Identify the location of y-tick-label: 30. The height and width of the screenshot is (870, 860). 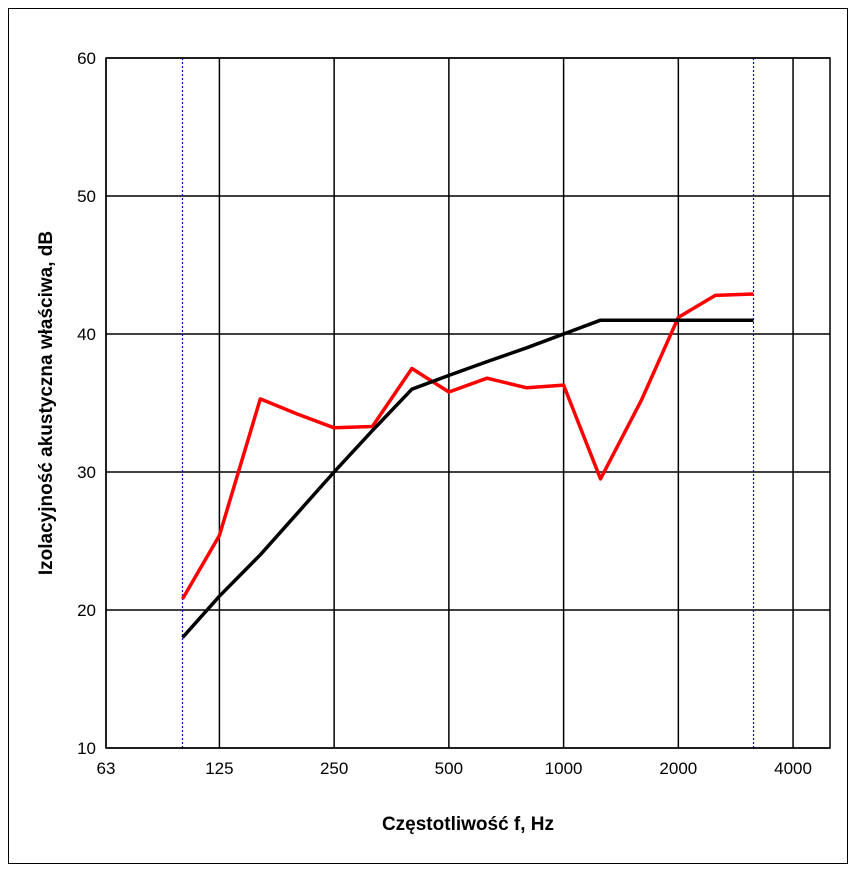
(86, 472).